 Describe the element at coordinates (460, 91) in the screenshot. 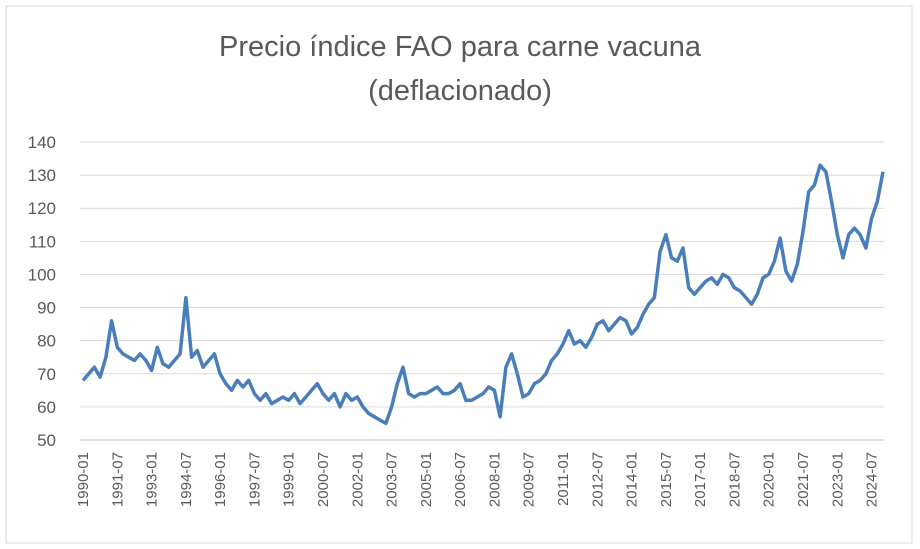

I see `chart-title: (deflacionado)` at that location.